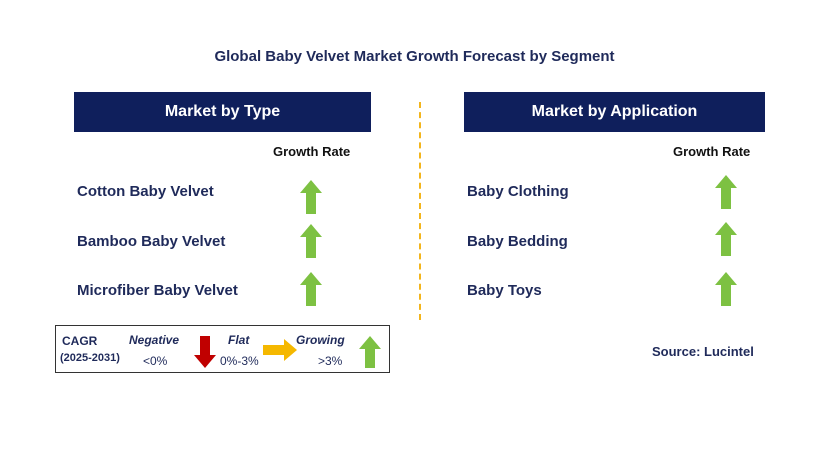 This screenshot has height=459, width=829. What do you see at coordinates (222, 112) in the screenshot?
I see `market-by-type-header: Market by Type` at bounding box center [222, 112].